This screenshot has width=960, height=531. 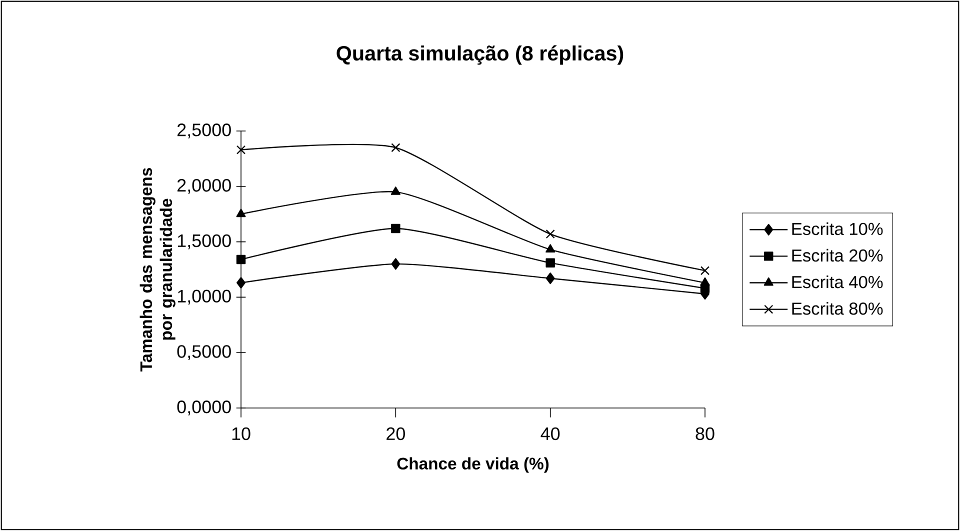 I want to click on y-tick-label: 2,5000, so click(x=204, y=131).